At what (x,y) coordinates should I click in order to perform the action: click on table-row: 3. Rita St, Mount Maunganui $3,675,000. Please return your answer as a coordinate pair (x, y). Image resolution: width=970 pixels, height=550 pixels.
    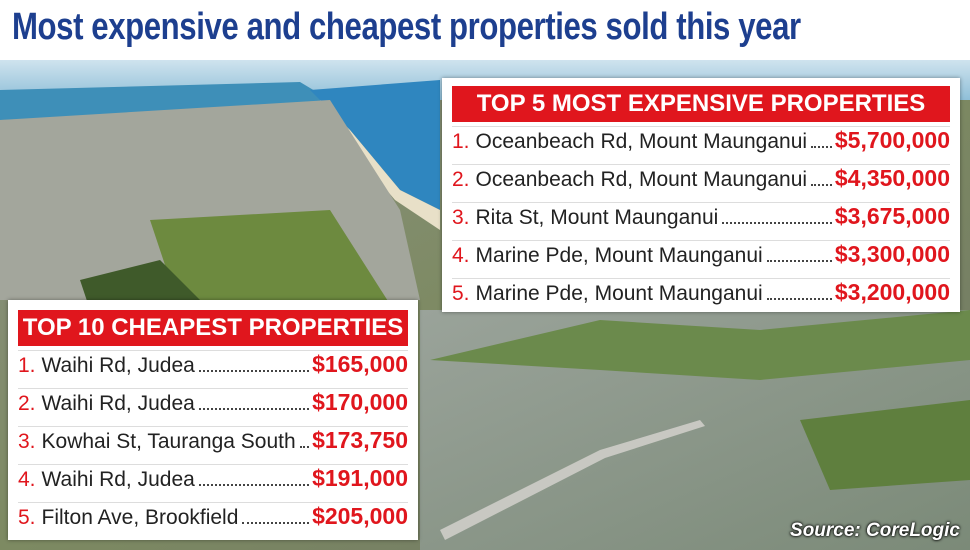
    Looking at the image, I should click on (701, 221).